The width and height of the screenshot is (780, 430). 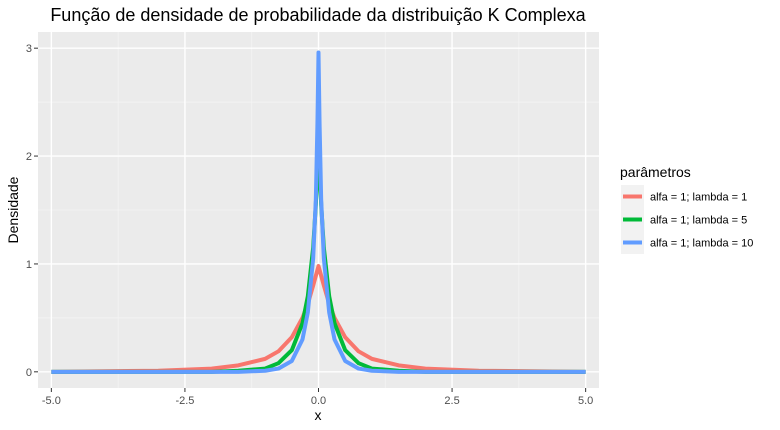 What do you see at coordinates (184, 401) in the screenshot?
I see `x-tick-label: -2.5` at bounding box center [184, 401].